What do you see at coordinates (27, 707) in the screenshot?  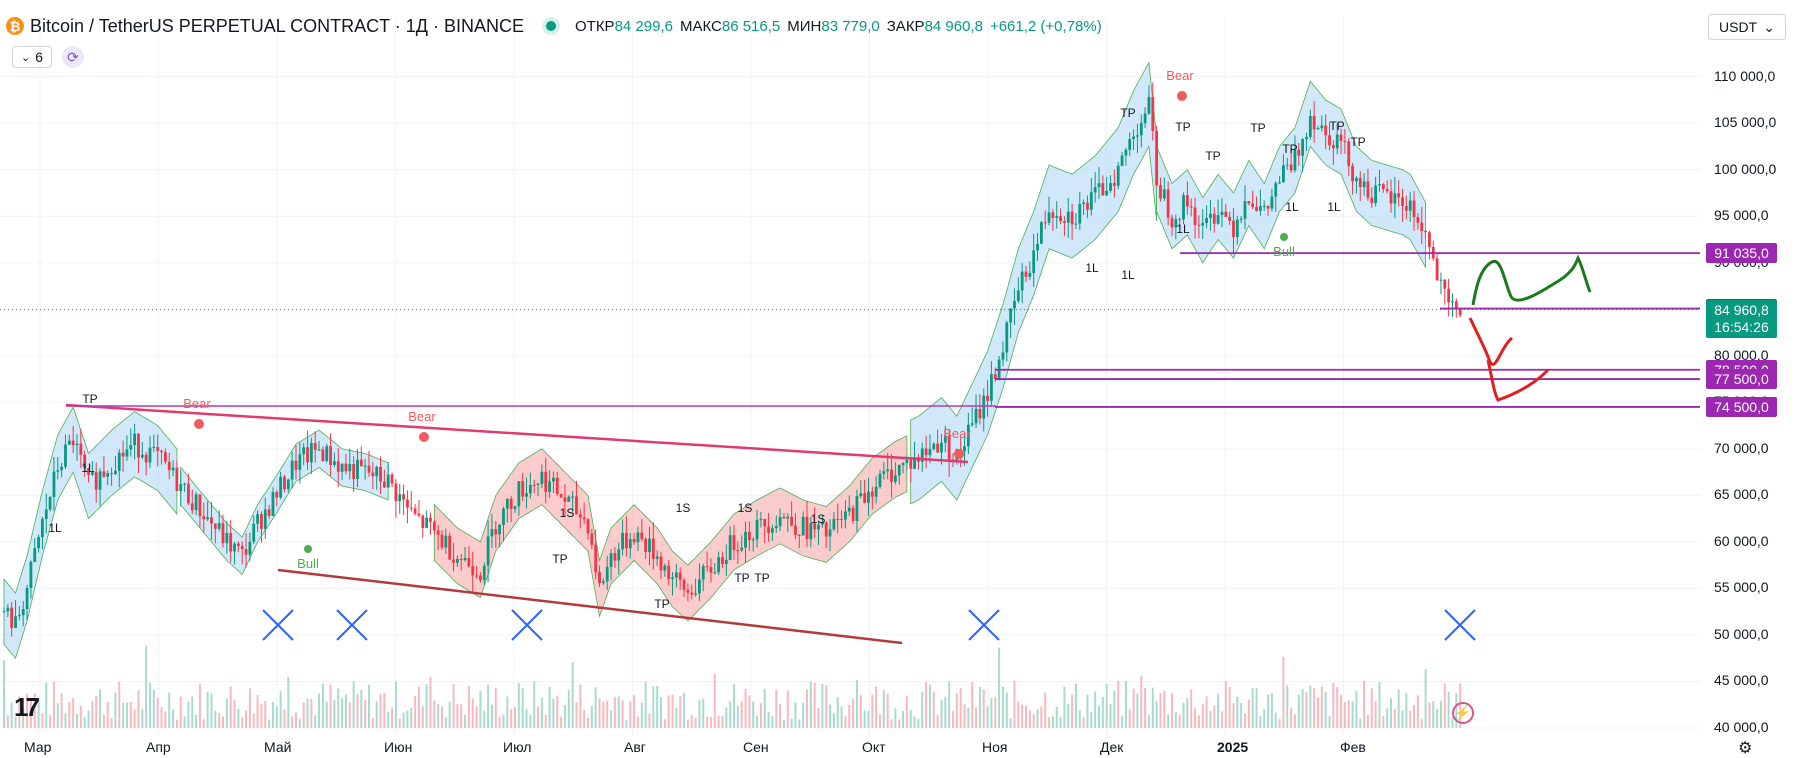 I see `tradingview-logo: 17` at bounding box center [27, 707].